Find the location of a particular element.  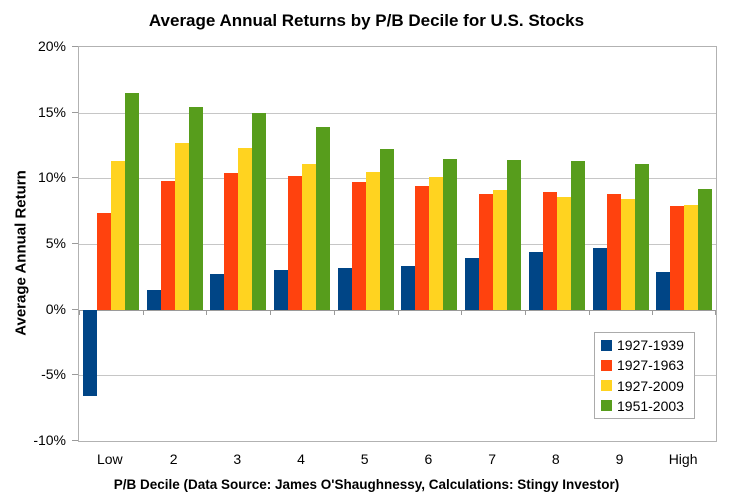

y-tick-label: -5% is located at coordinates (53, 374).